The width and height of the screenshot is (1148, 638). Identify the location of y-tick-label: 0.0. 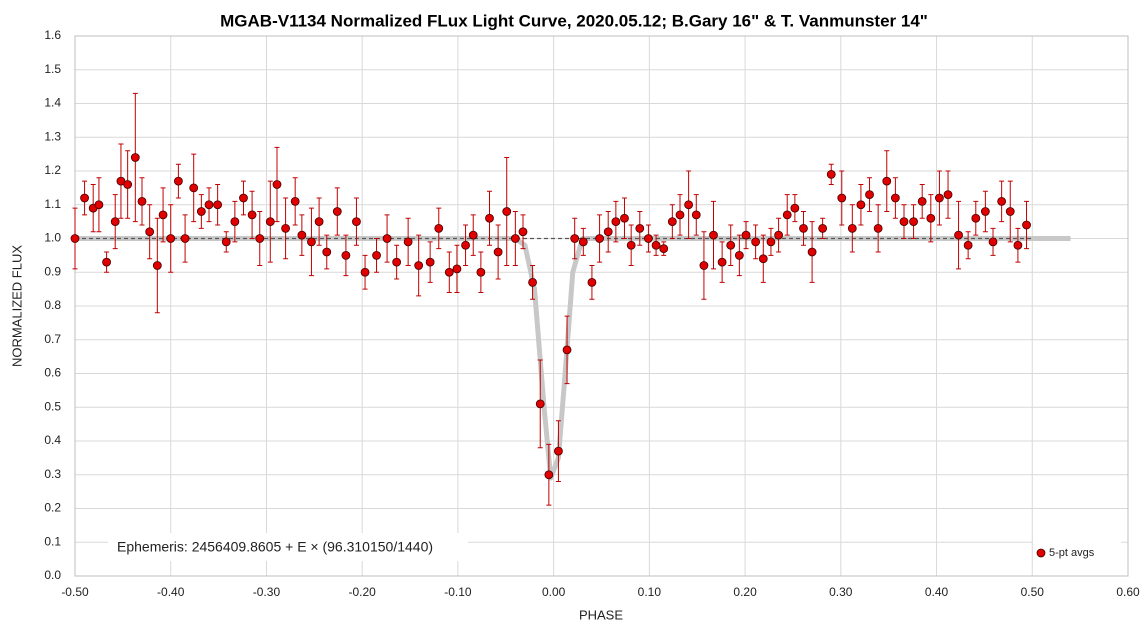
(52, 575).